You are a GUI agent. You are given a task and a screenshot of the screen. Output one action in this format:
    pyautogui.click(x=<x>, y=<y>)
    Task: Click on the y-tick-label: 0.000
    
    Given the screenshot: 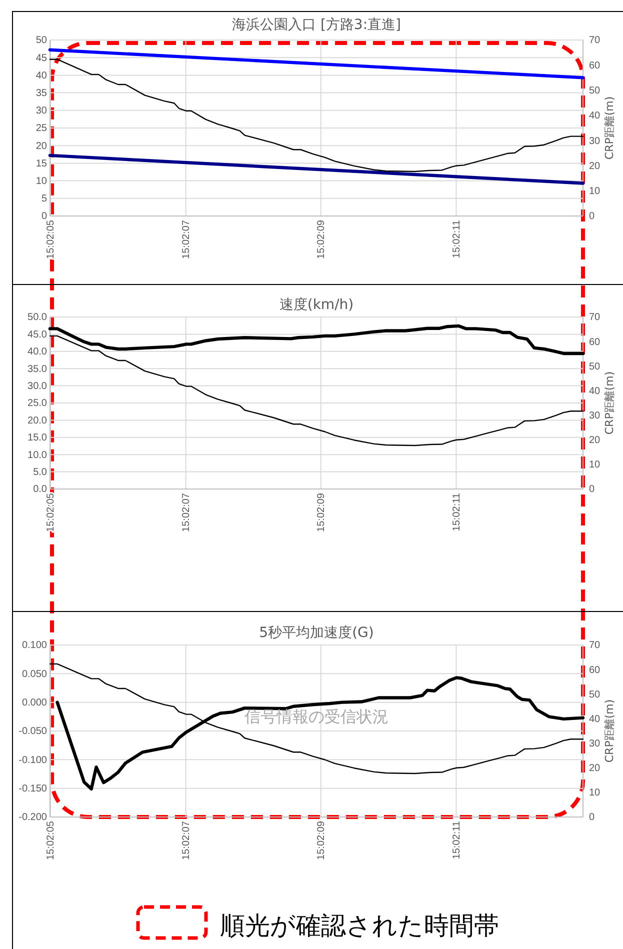 What is the action you would take?
    pyautogui.click(x=35, y=703)
    